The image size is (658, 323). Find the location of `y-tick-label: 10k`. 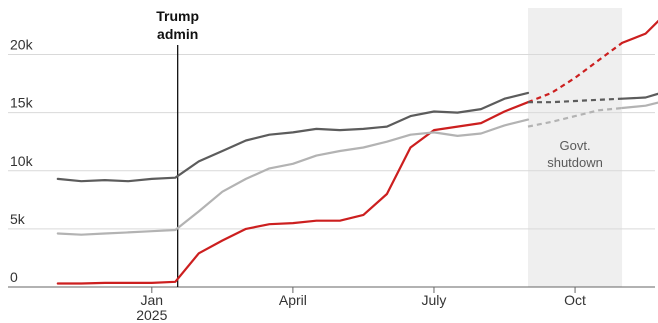

y-tick-label: 10k is located at coordinates (22, 161).